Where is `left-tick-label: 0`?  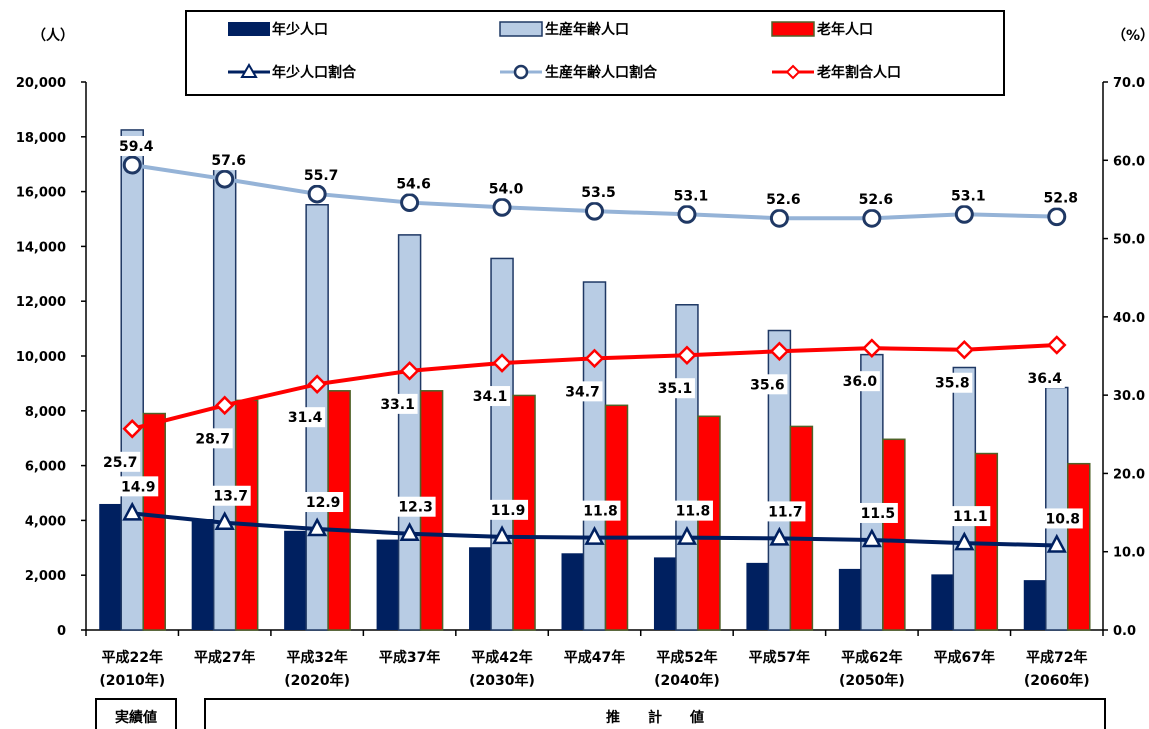 left-tick-label: 0 is located at coordinates (61, 631).